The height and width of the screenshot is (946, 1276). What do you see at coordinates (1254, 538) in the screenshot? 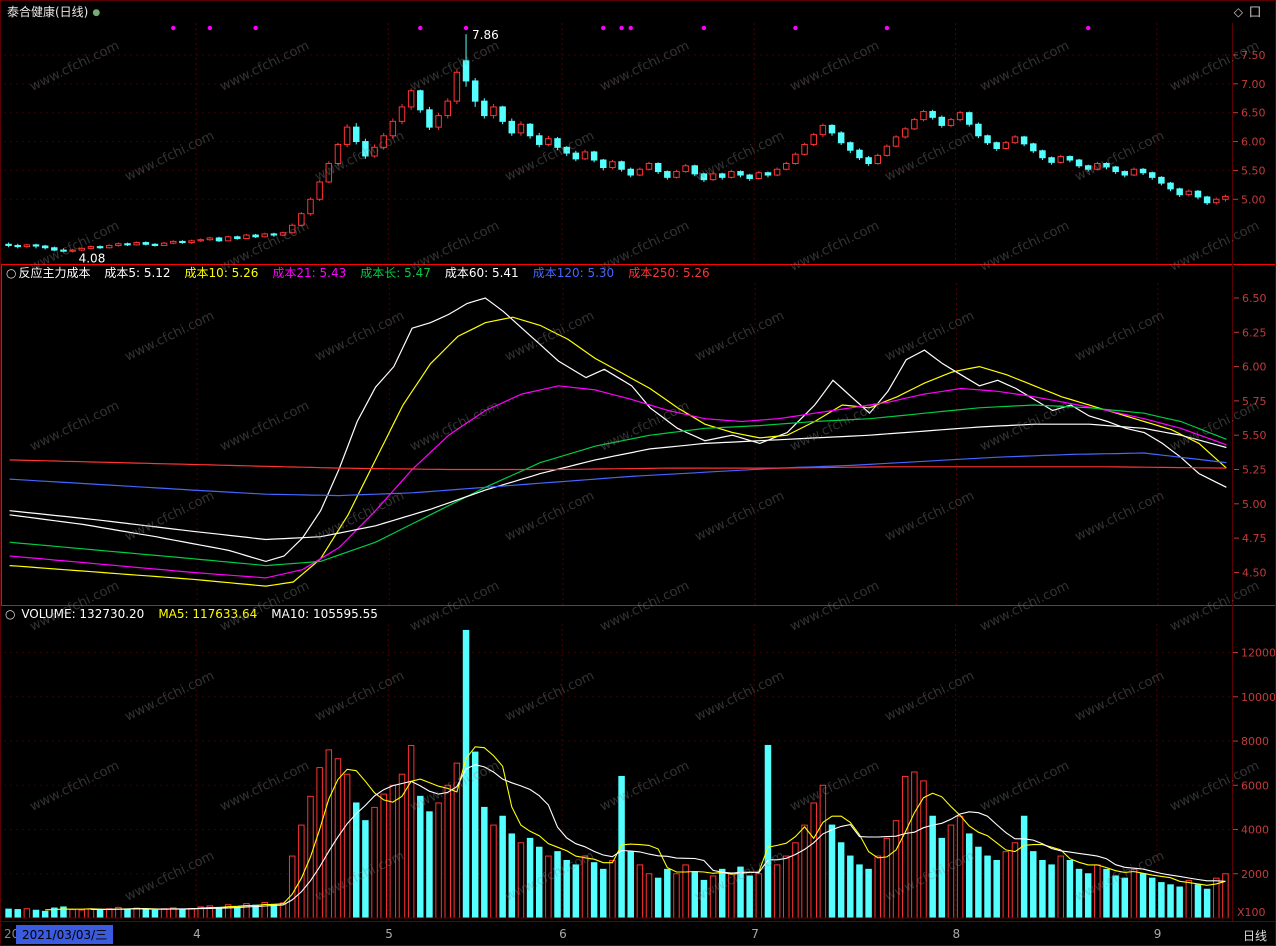
I see `svg-text: 4.75` at bounding box center [1254, 538].